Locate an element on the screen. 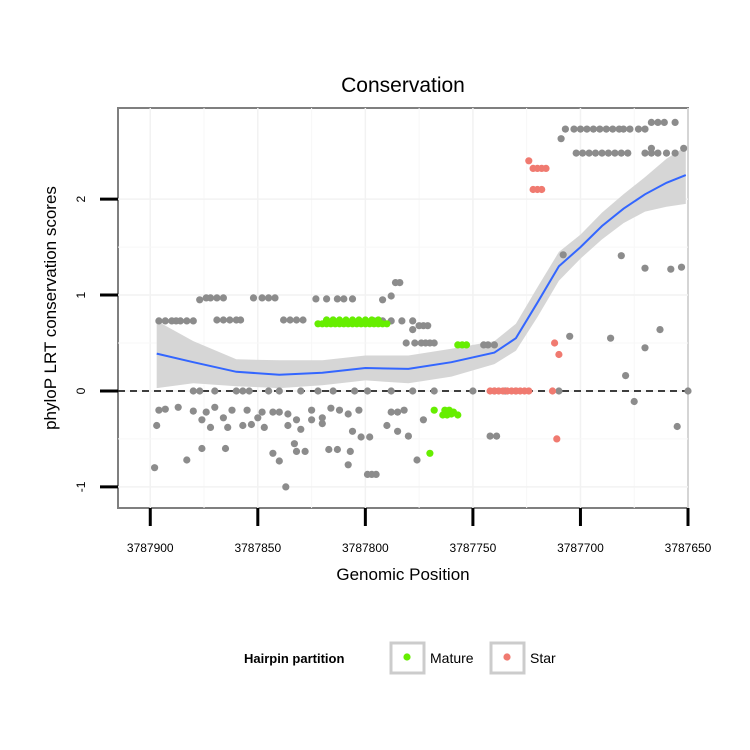  legend-marker-star is located at coordinates (507, 657).